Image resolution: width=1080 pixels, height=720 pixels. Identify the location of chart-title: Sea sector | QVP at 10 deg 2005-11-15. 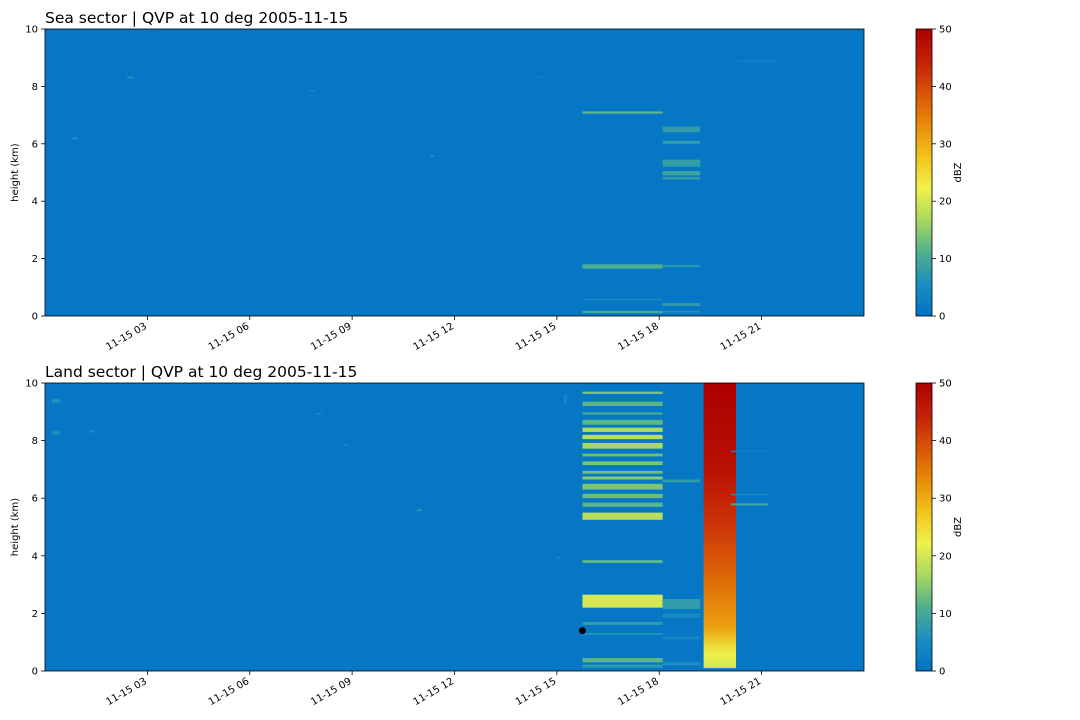
(196, 18).